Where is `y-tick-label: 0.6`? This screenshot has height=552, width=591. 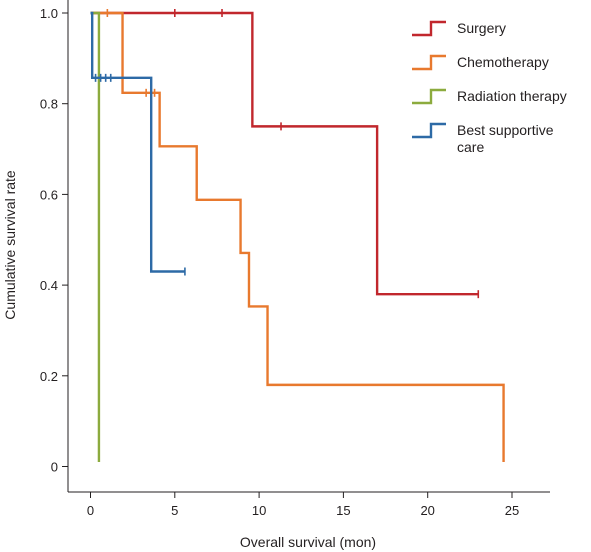 y-tick-label: 0.6 is located at coordinates (49, 194).